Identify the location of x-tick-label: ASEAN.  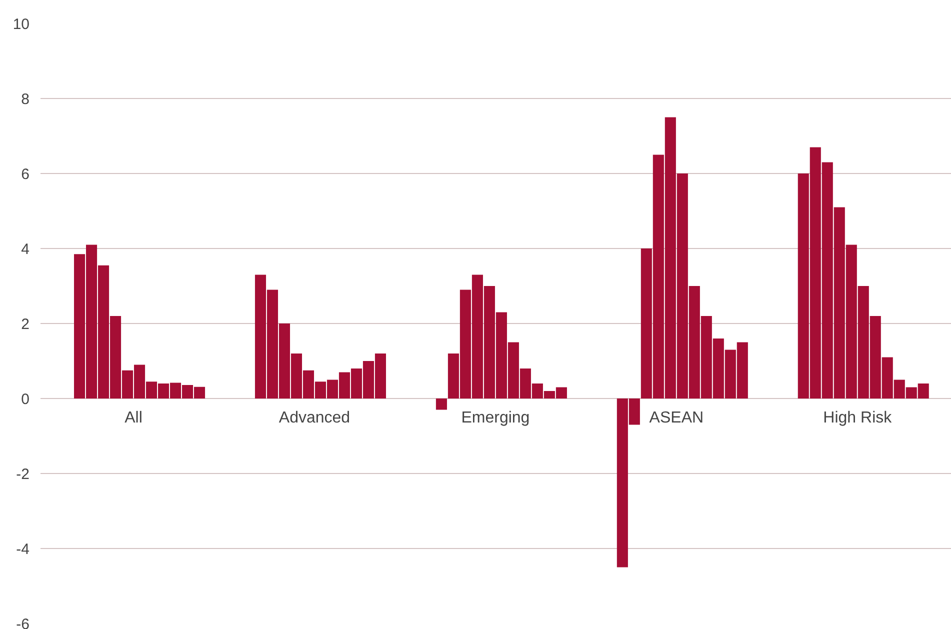
(676, 418).